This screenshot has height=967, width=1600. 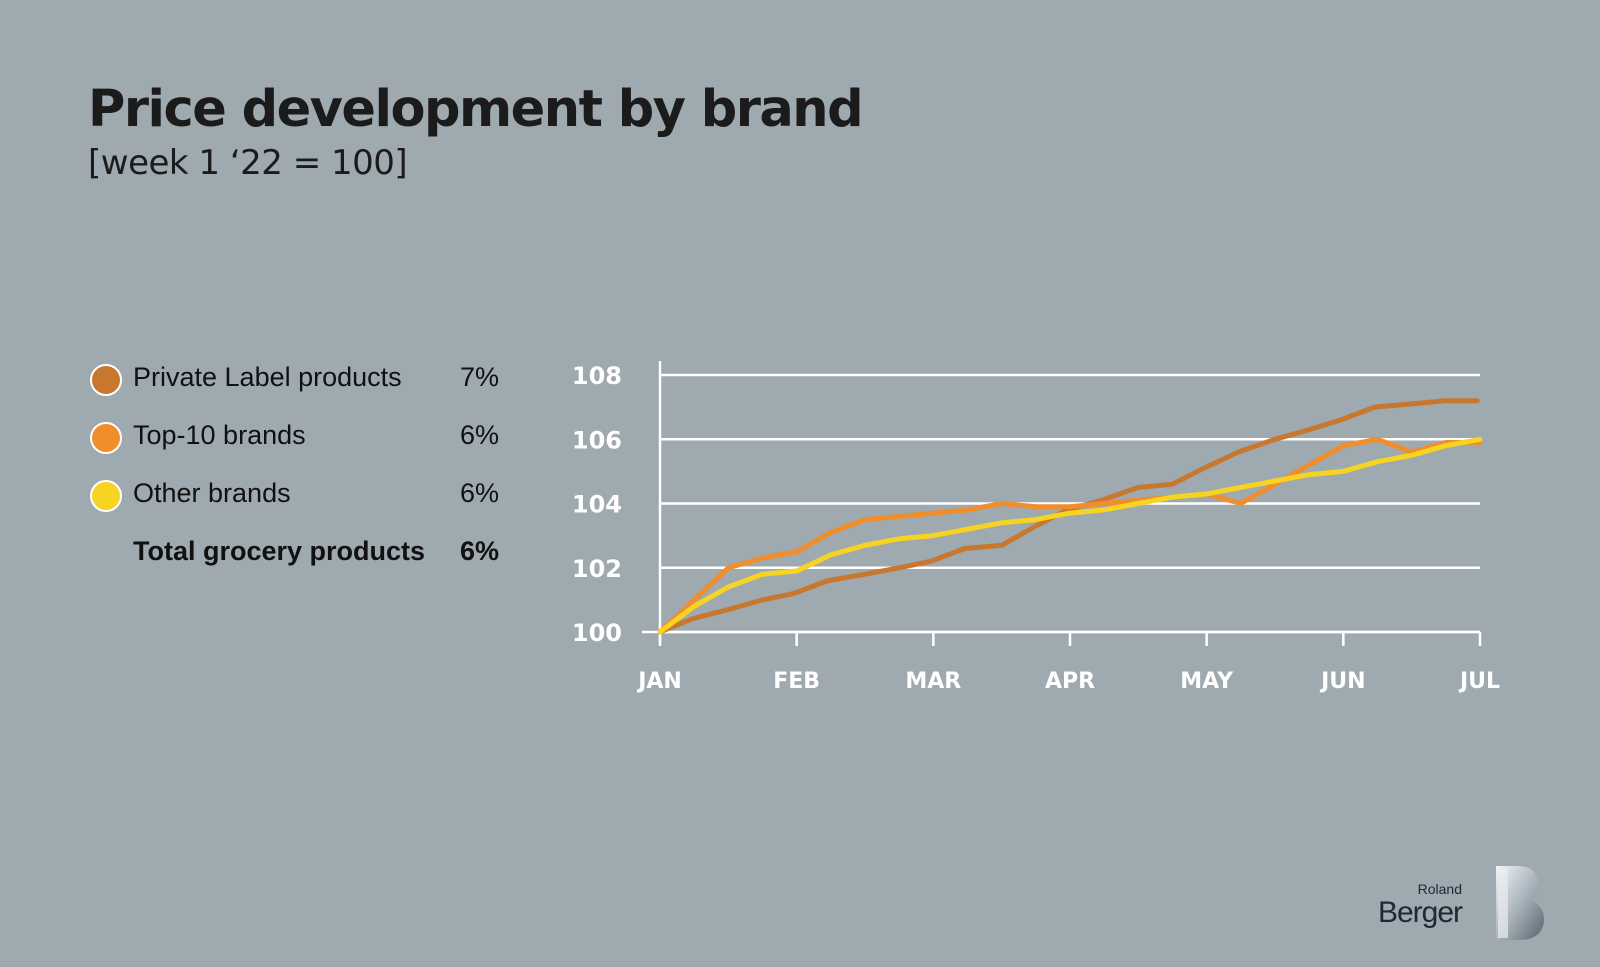 What do you see at coordinates (1439, 889) in the screenshot?
I see `logo-text-small: Roland` at bounding box center [1439, 889].